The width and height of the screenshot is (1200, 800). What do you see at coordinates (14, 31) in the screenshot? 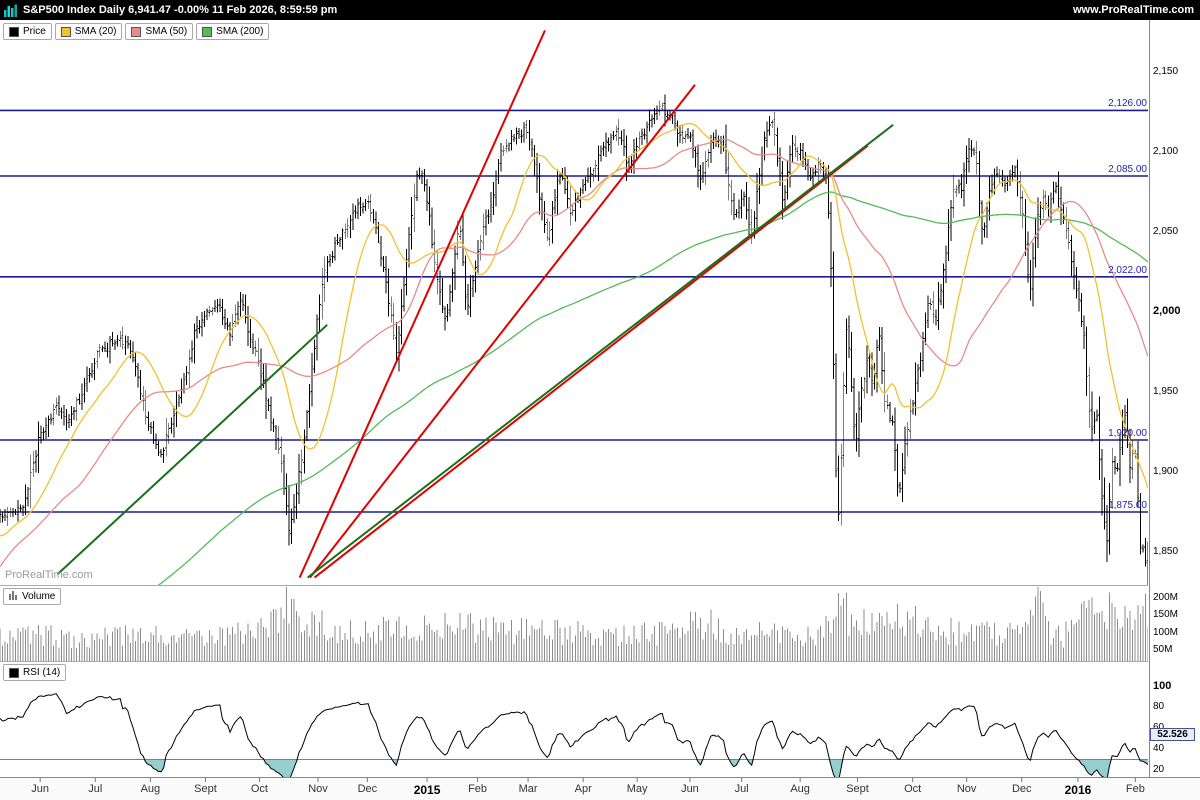
I see `price-color-swatch` at bounding box center [14, 31].